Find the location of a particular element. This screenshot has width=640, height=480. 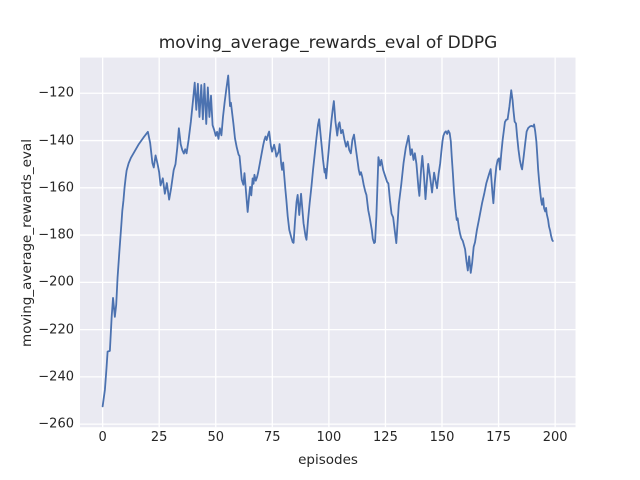

x-axis-label: episodes is located at coordinates (328, 460).